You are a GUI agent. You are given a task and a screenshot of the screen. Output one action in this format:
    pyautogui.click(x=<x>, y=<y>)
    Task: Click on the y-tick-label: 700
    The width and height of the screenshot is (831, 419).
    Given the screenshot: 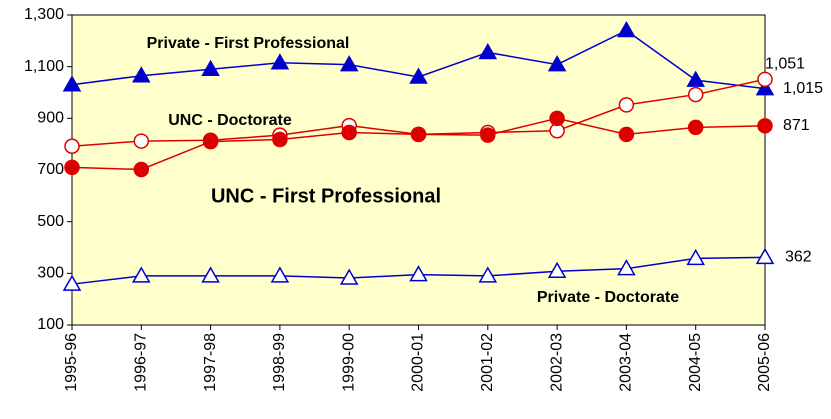 What is the action you would take?
    pyautogui.click(x=50, y=169)
    